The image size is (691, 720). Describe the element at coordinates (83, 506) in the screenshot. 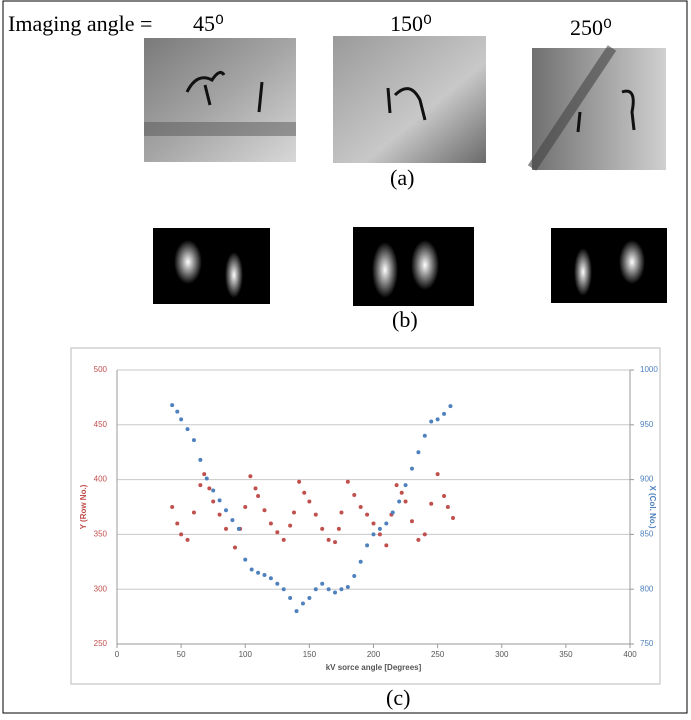

I see `y-axis-label: Y (Row No.)` at that location.